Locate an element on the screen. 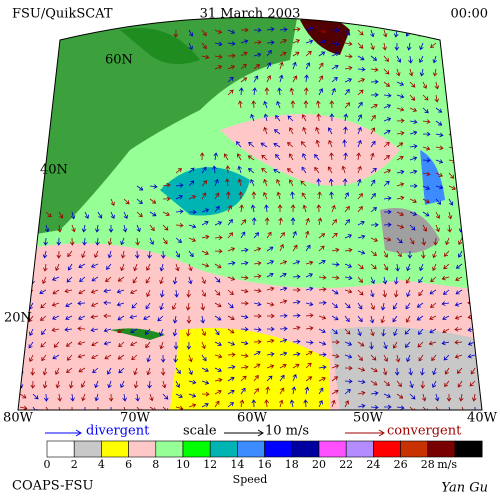  lon-label: 60W is located at coordinates (252, 418).